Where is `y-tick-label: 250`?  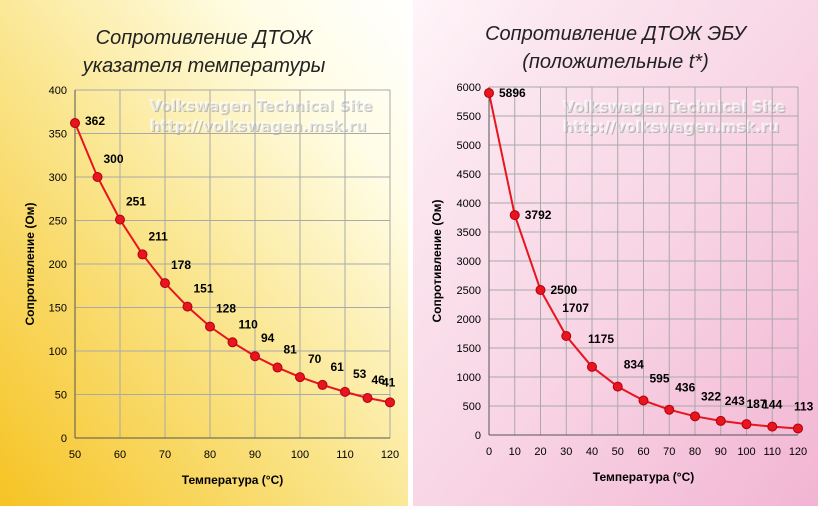
y-tick-label: 250 is located at coordinates (58, 222).